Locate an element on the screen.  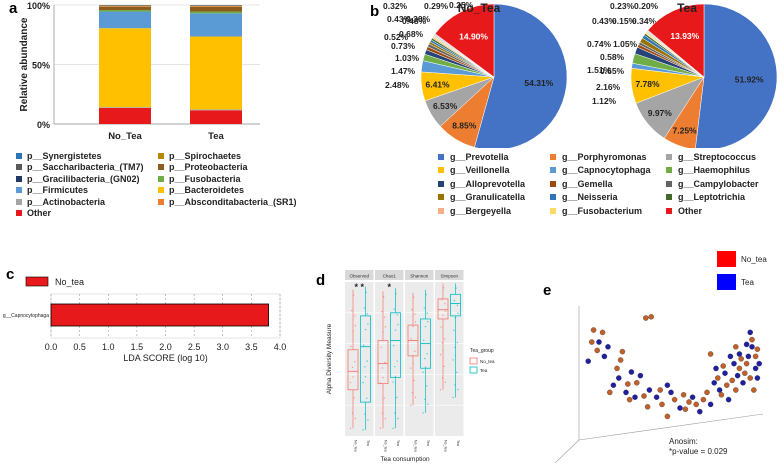
panel-label-d: d is located at coordinates (321, 280).